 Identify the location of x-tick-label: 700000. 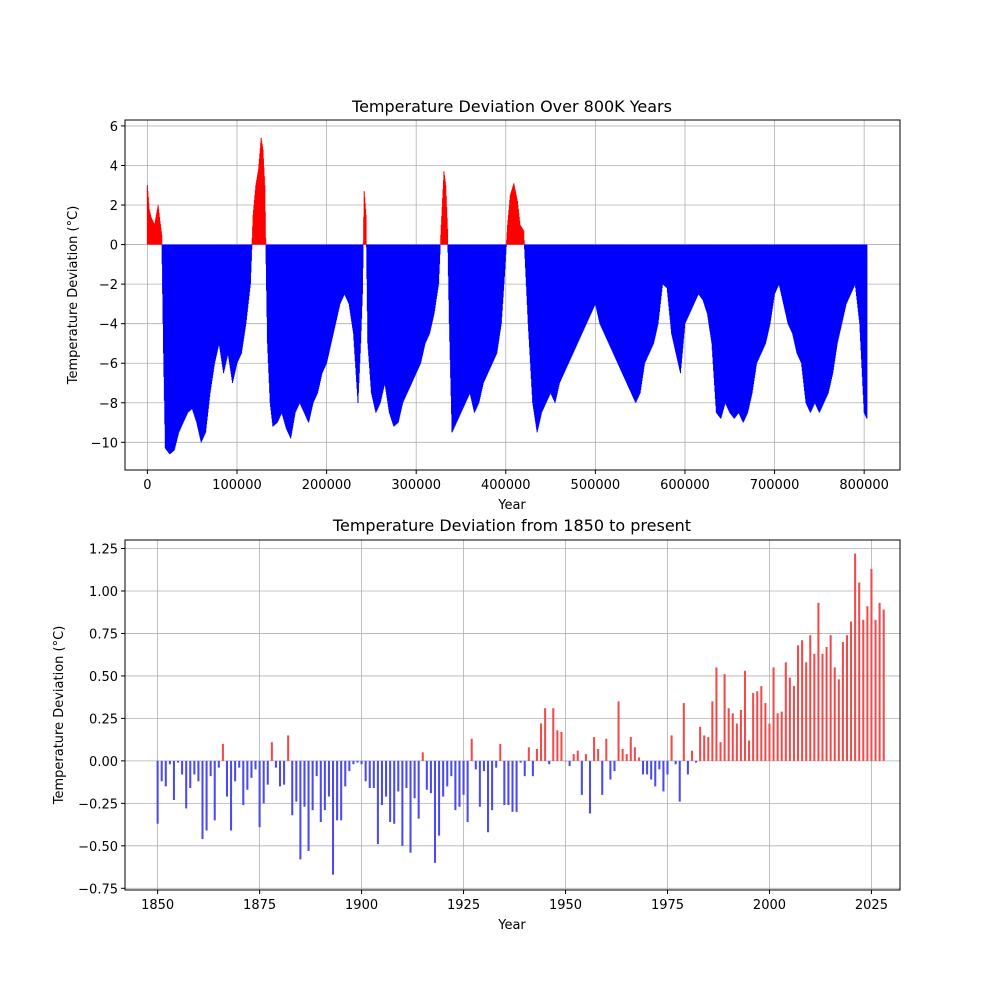
(775, 485).